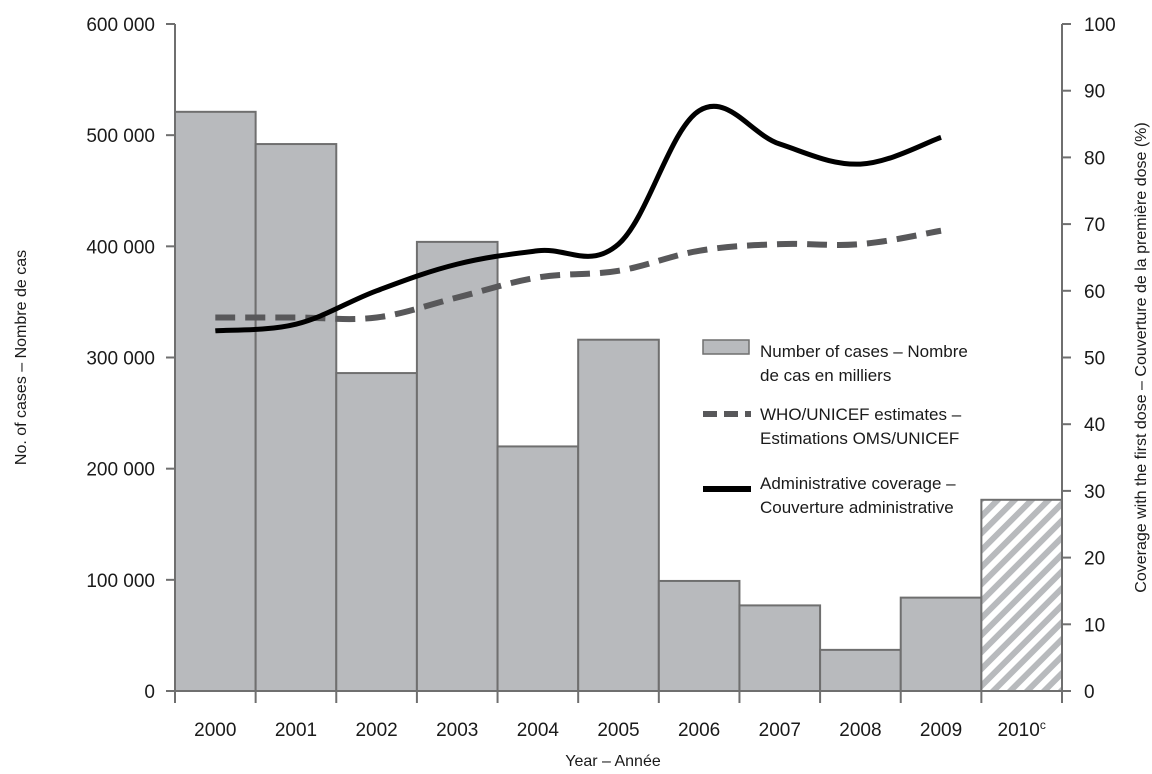  I want to click on x-tick-label-2010: 2010c, so click(1022, 729).